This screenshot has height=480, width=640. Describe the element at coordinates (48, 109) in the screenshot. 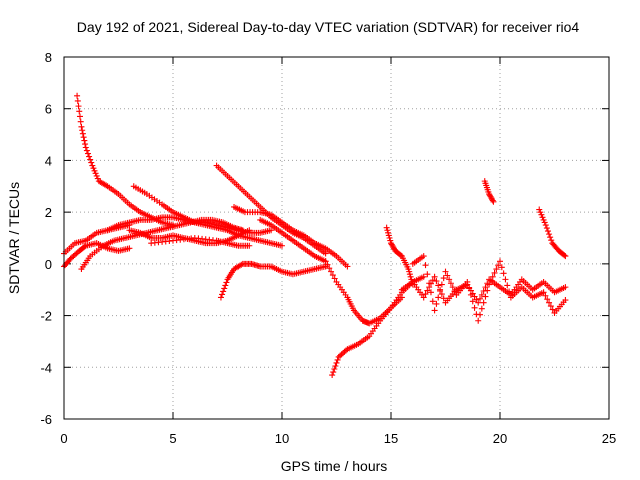

I see `y-tick-label: 6` at that location.